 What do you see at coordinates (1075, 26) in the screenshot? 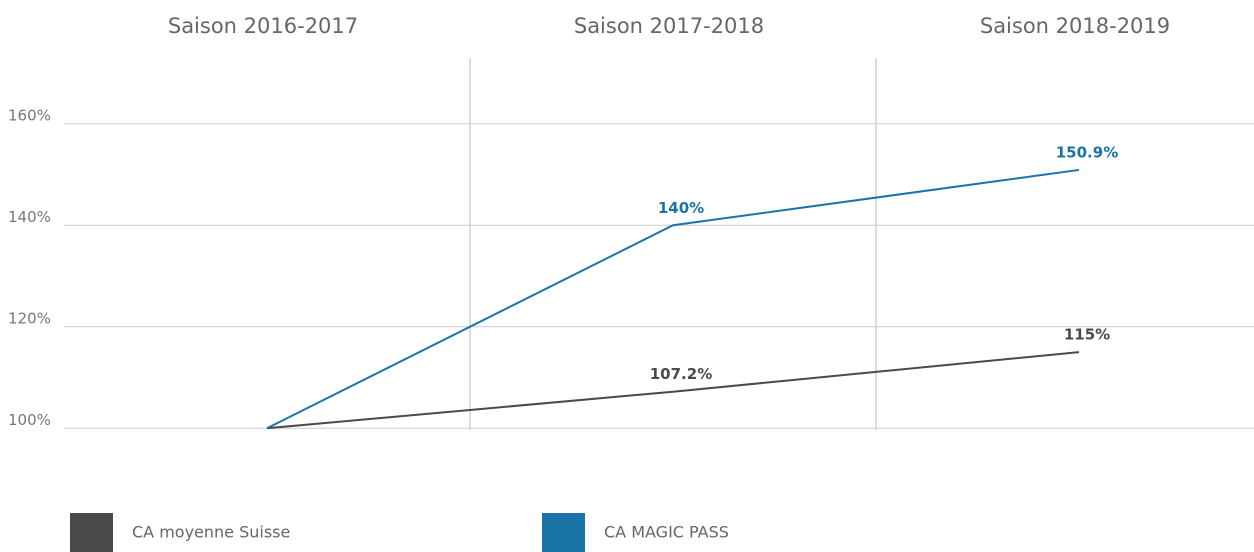
I see `x-tick-label: Saison 2018-2019` at bounding box center [1075, 26].